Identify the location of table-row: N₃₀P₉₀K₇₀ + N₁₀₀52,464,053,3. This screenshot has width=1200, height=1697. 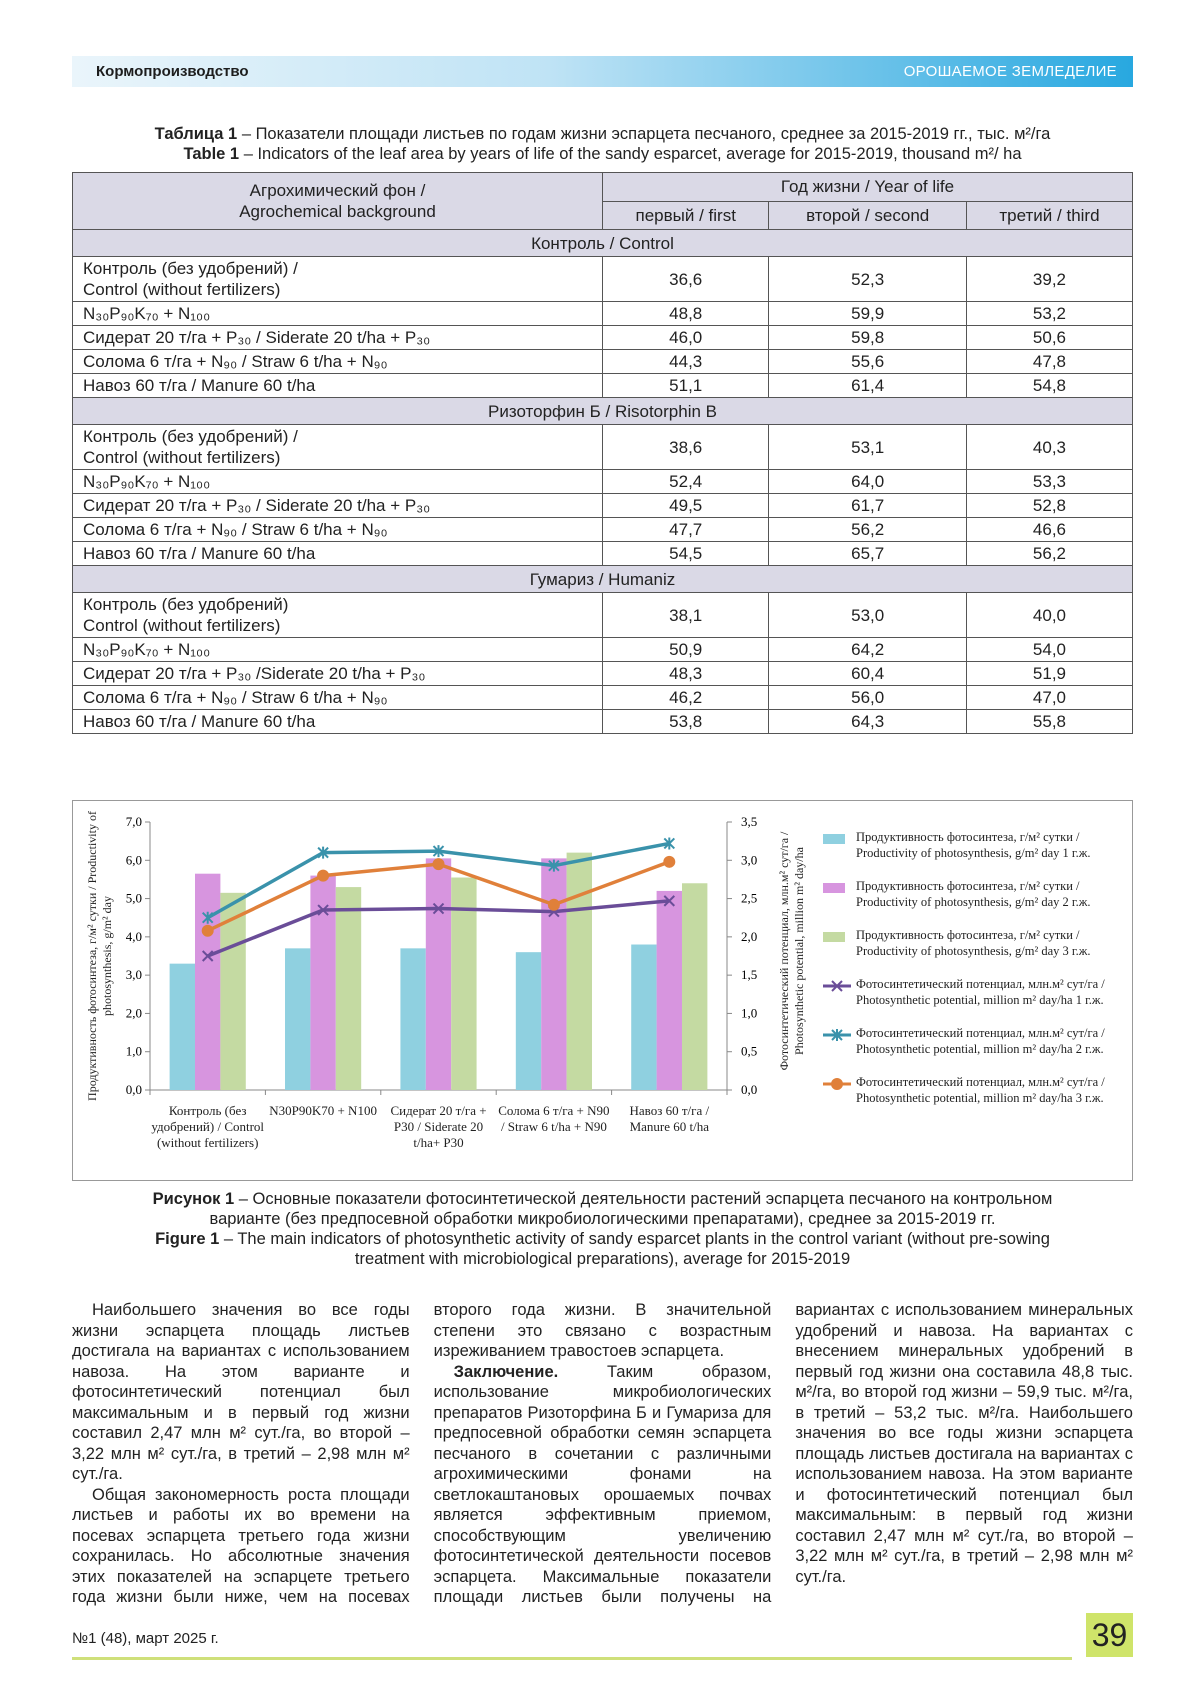
(603, 482).